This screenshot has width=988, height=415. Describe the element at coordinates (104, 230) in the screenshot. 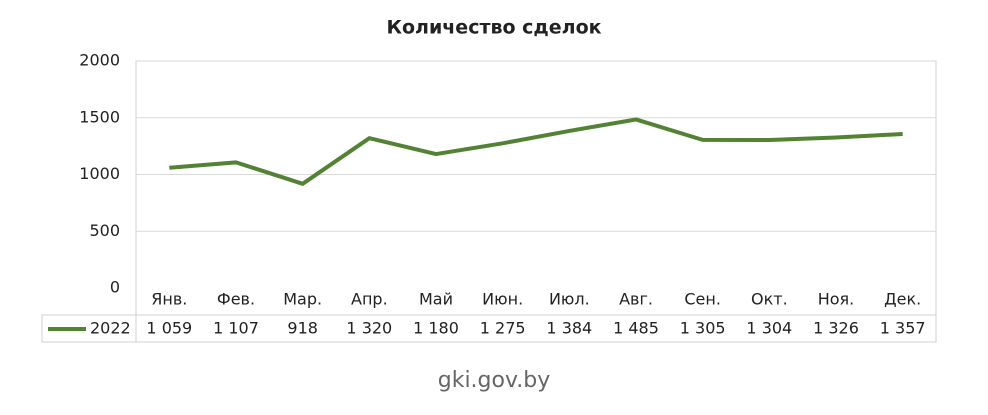

I see `y-tick-label: 500` at that location.